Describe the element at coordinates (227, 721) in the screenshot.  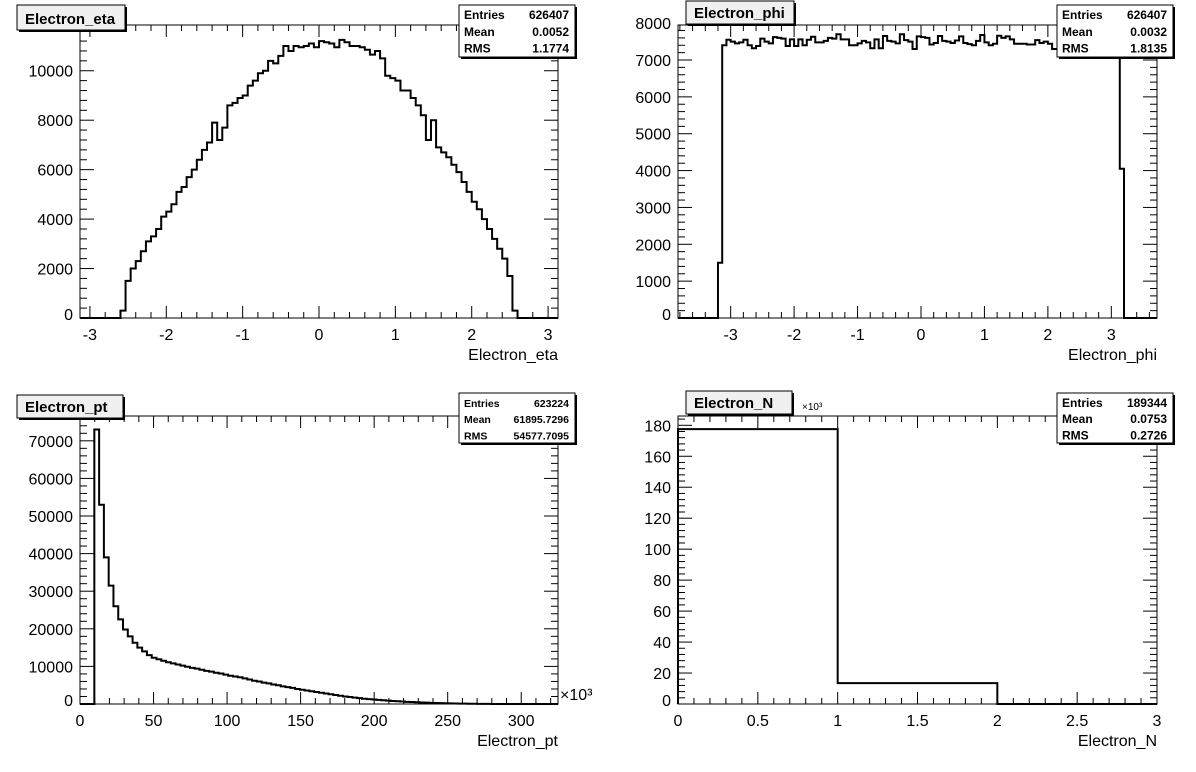
I see `x-tick-label: 100` at that location.